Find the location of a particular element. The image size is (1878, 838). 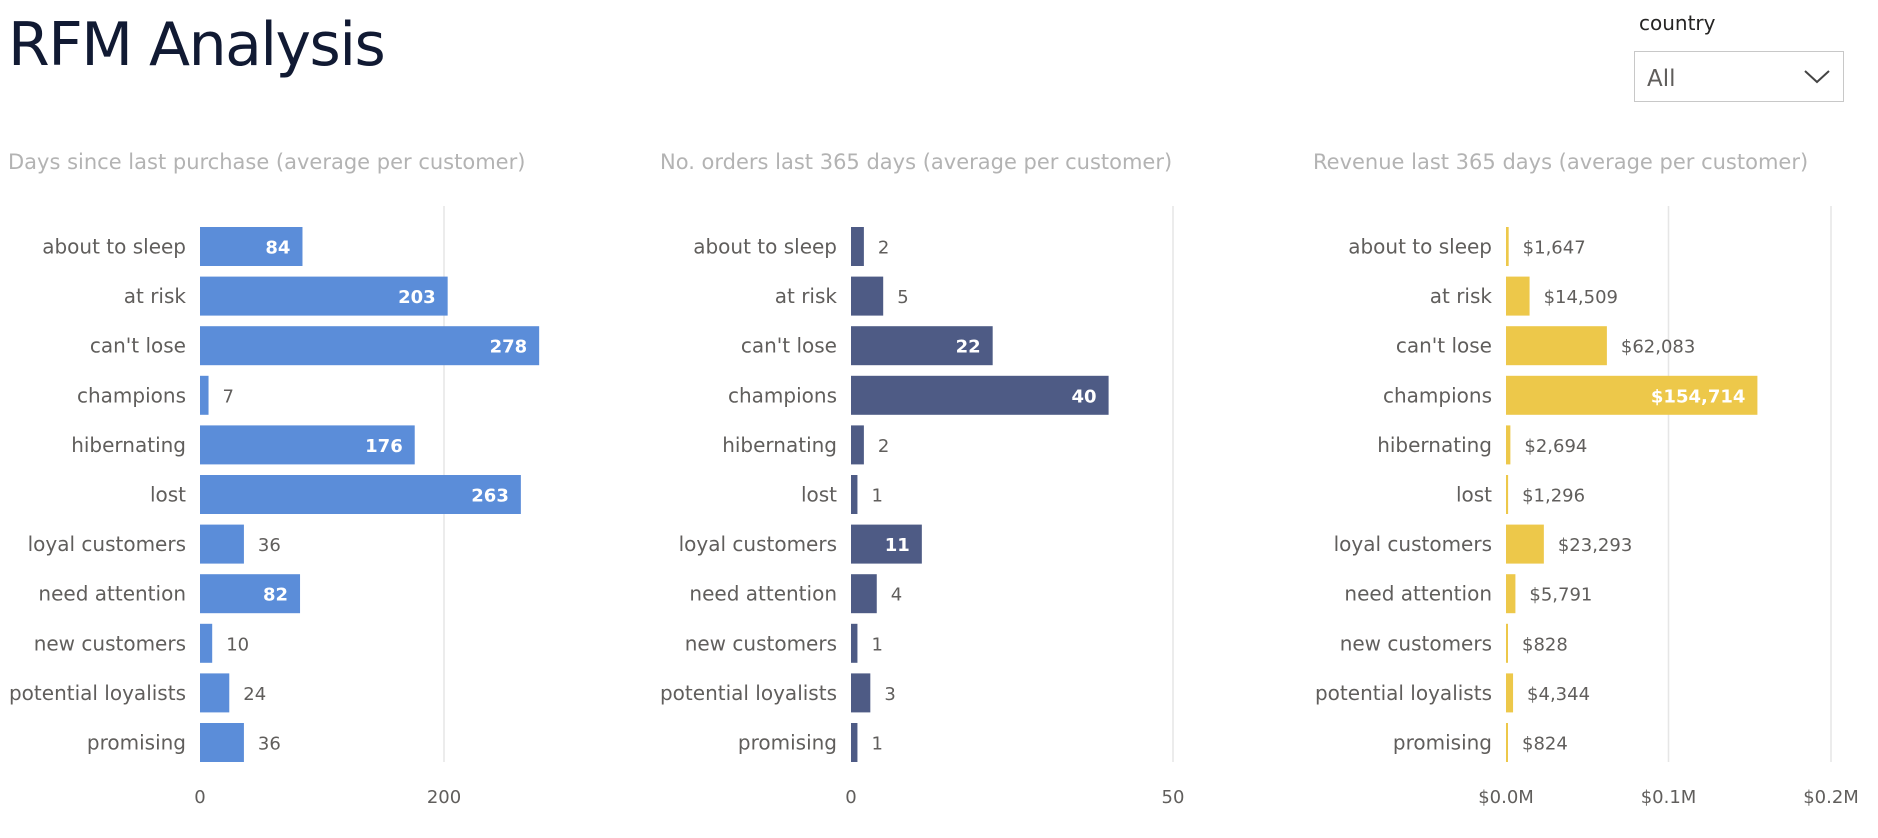

tick-label: 50 is located at coordinates (1173, 797).